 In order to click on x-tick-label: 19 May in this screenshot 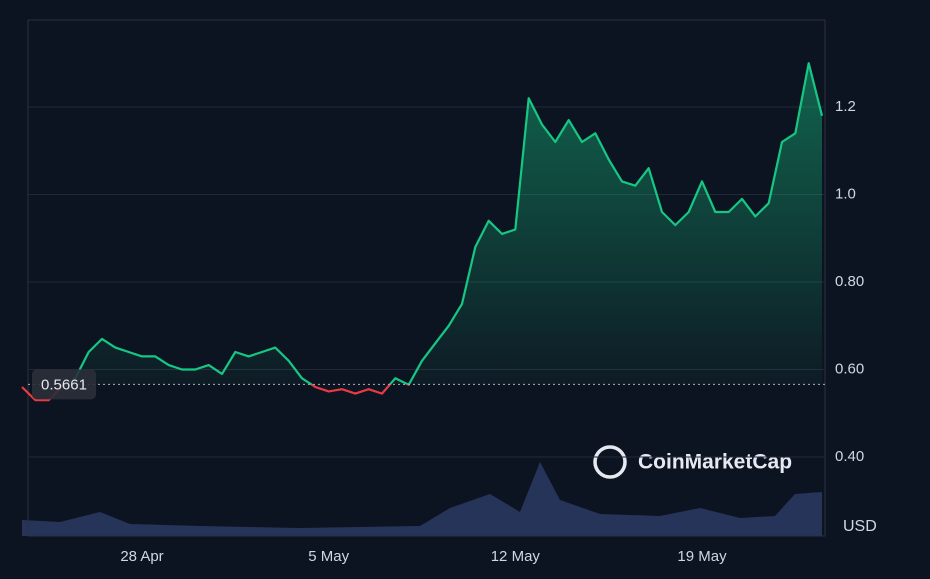, I will do `click(702, 556)`.